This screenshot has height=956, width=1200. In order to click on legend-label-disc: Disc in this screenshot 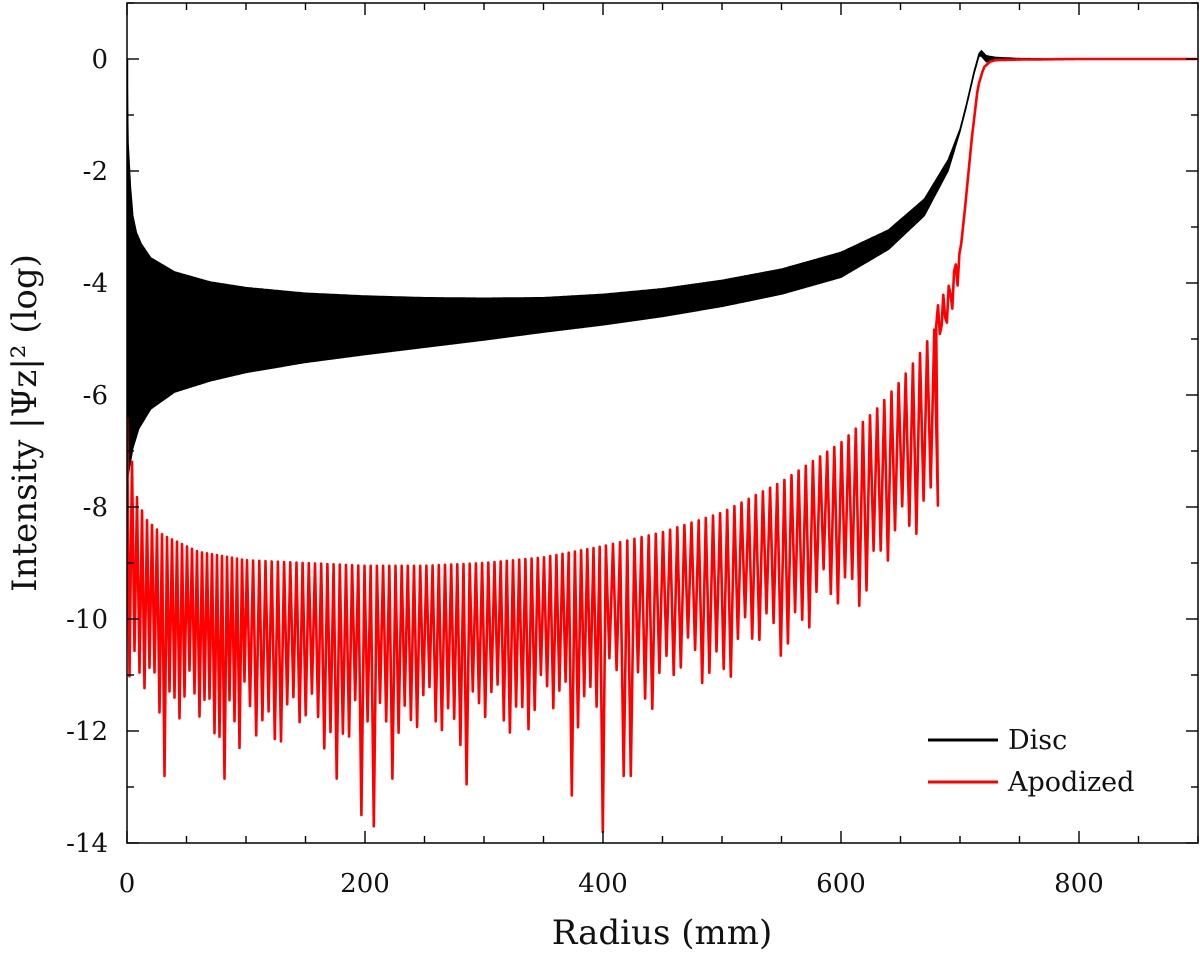, I will do `click(1037, 740)`.